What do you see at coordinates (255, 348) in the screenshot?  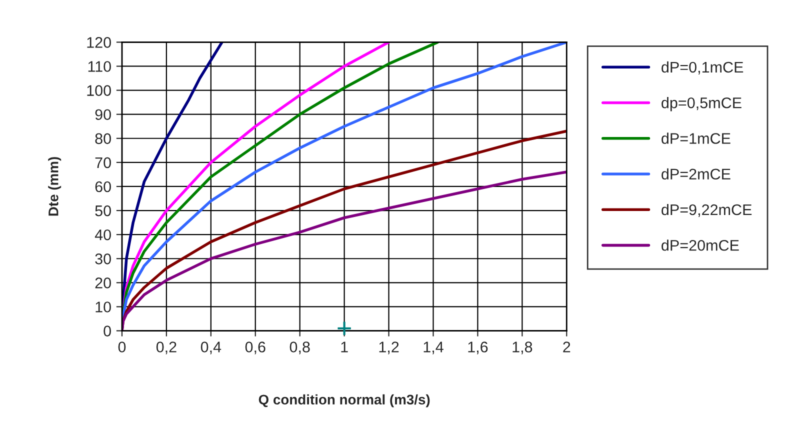 I see `x-tick-label: 0,6` at bounding box center [255, 348].